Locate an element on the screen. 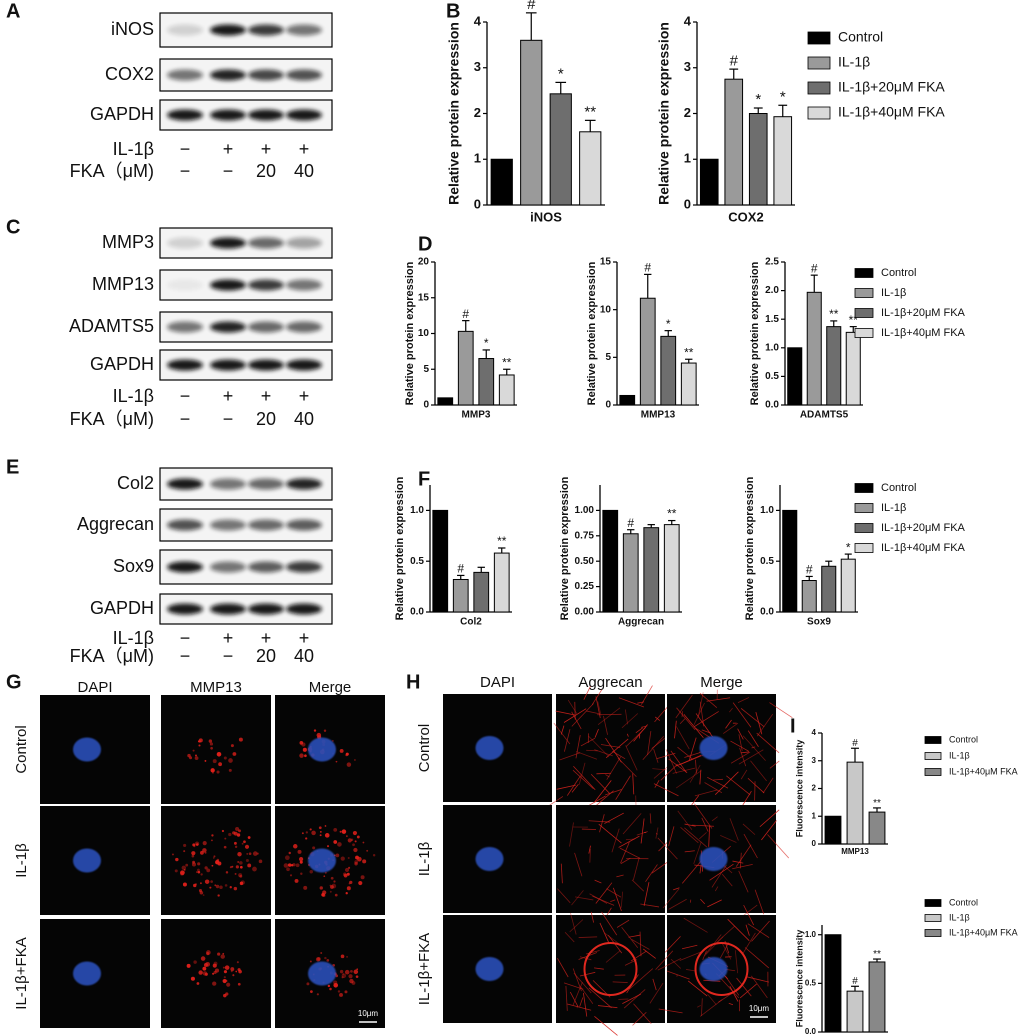 Image resolution: width=1024 pixels, height=1036 pixels. legend-label: IL-1β is located at coordinates (959, 755).